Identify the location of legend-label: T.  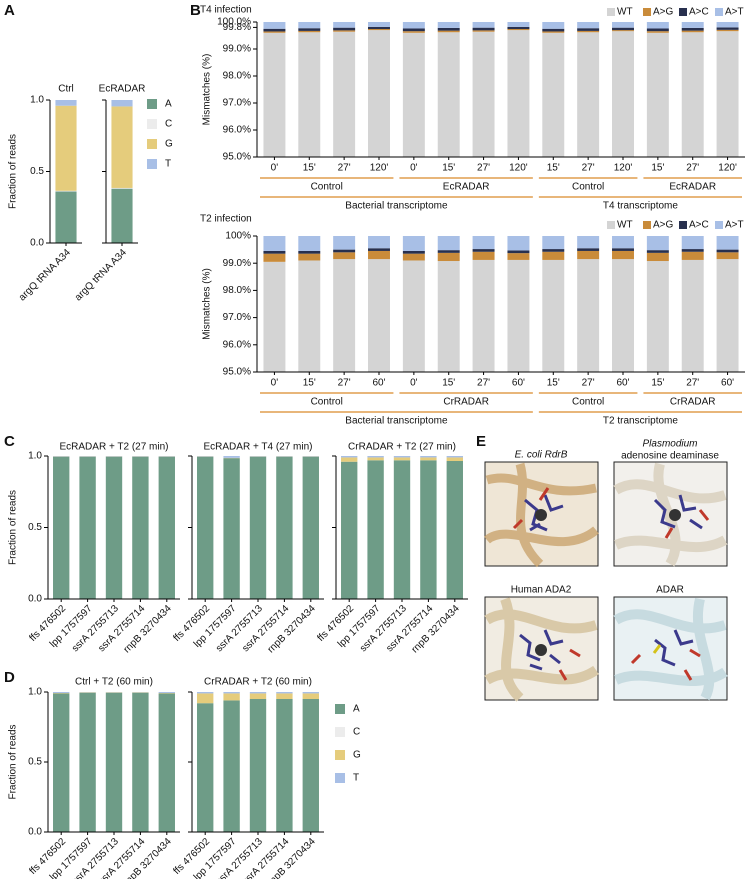
(356, 778).